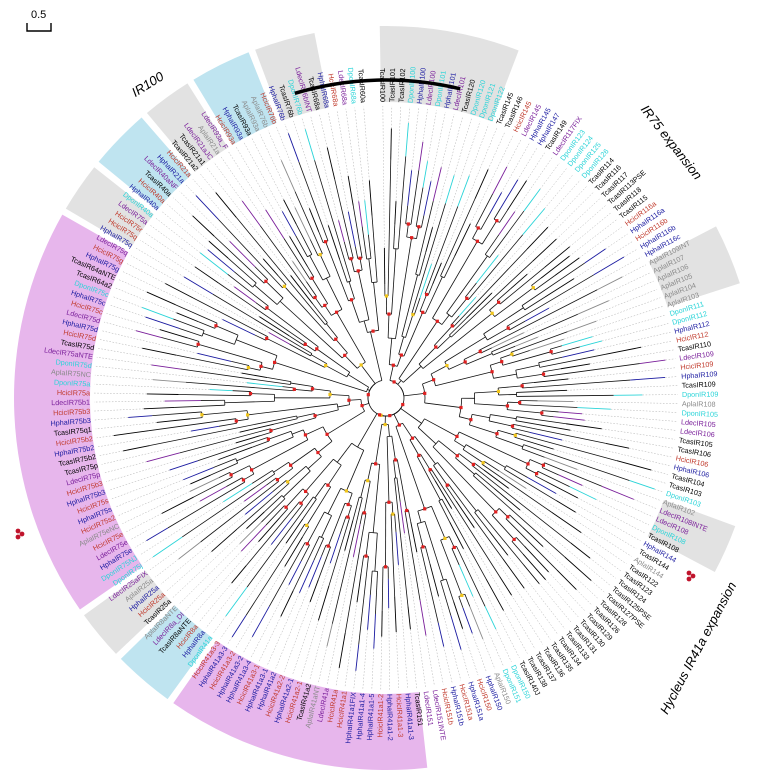 The image size is (778, 778). What do you see at coordinates (421, 85) in the screenshot?
I see `tip-label: HphaIR100` at bounding box center [421, 85].